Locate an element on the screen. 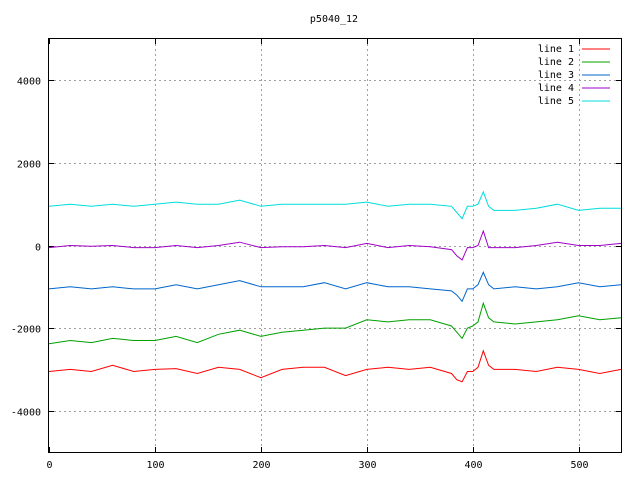  x-tick-label: 300 is located at coordinates (367, 465).